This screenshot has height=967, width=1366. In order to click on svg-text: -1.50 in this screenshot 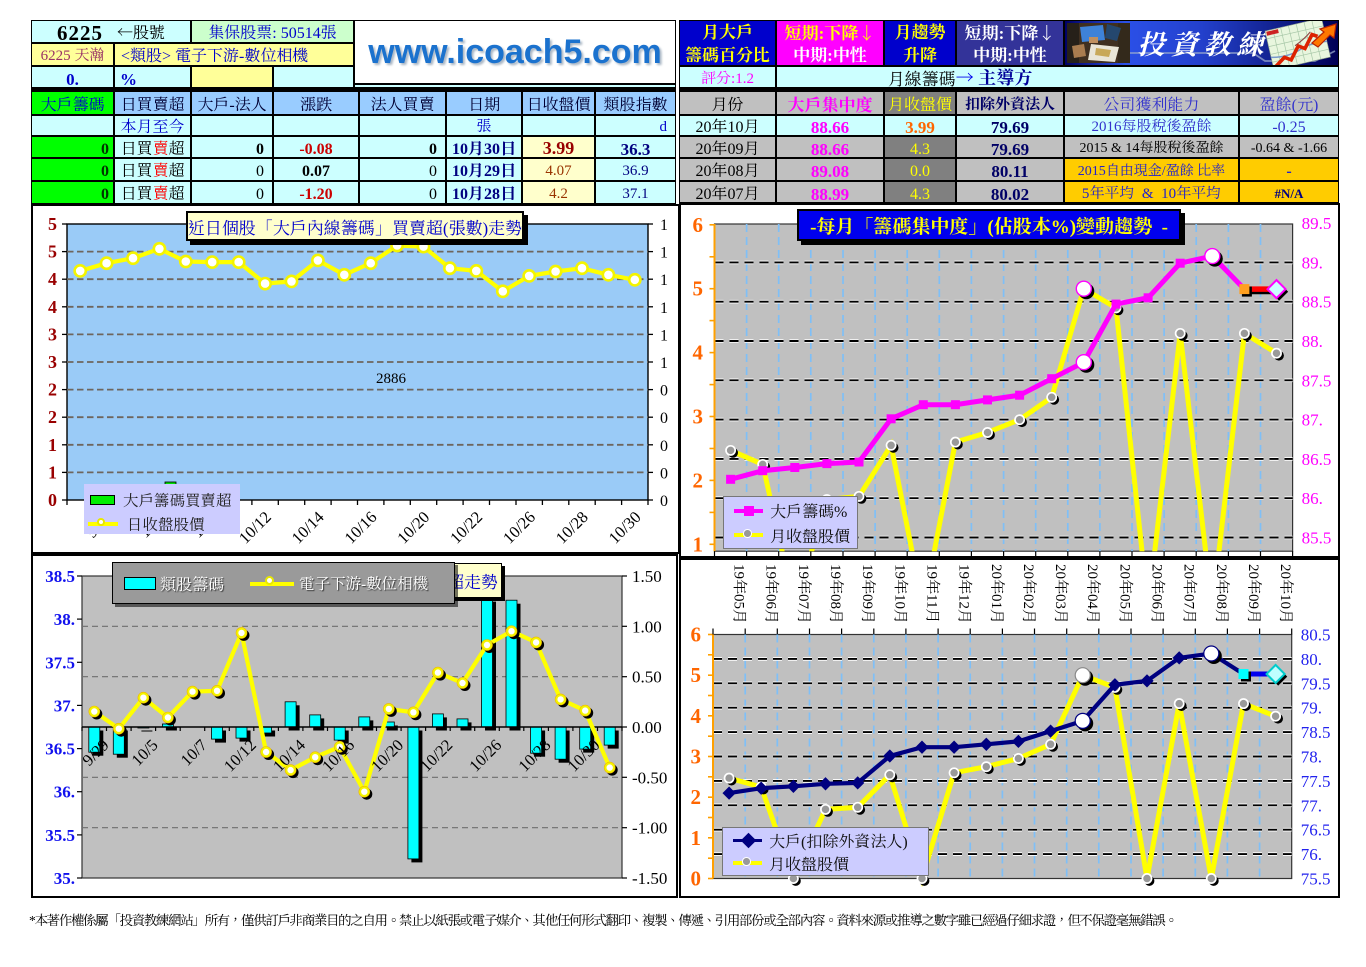, I will do `click(649, 876)`.